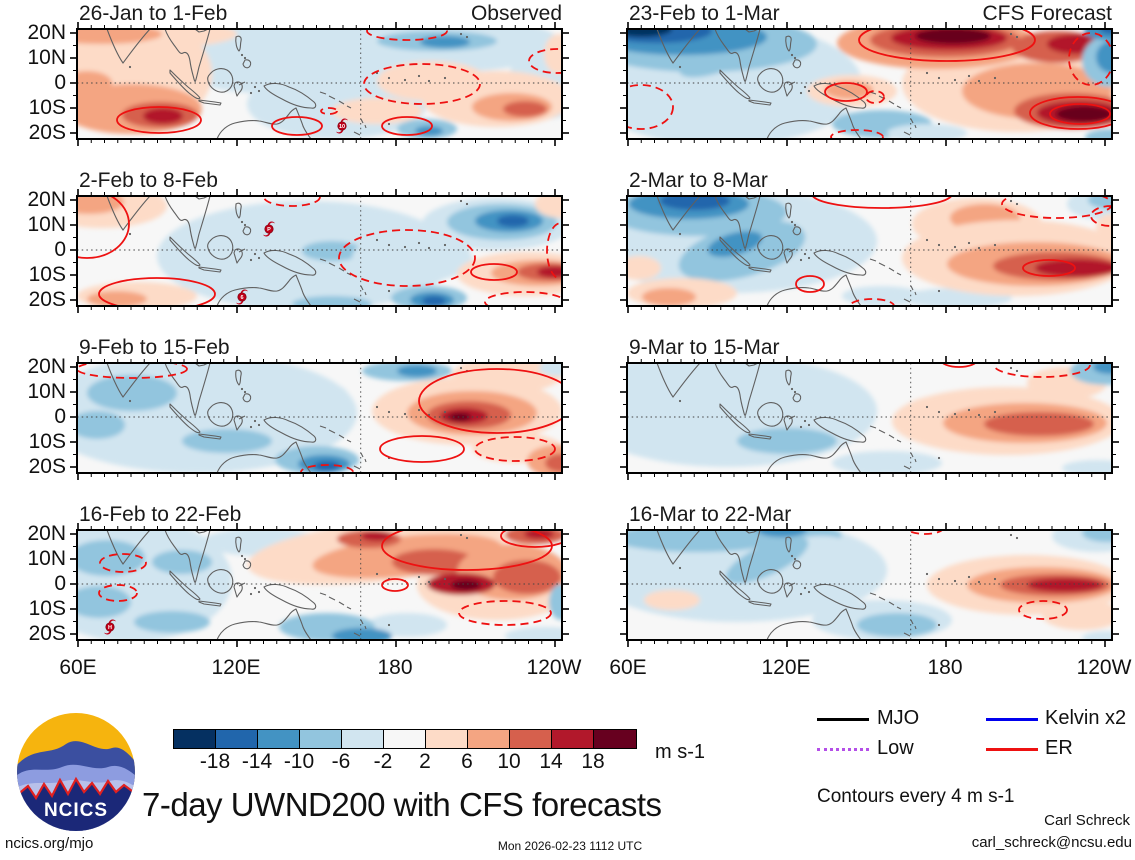 The image size is (1135, 860). I want to click on panel-tag-L1: Observed, so click(516, 13).